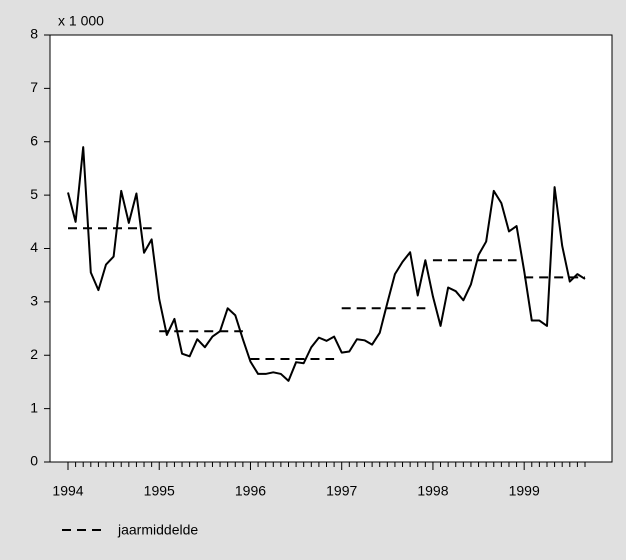 Image resolution: width=626 pixels, height=560 pixels. What do you see at coordinates (34, 140) in the screenshot?
I see `y-tick-label: 6` at bounding box center [34, 140].